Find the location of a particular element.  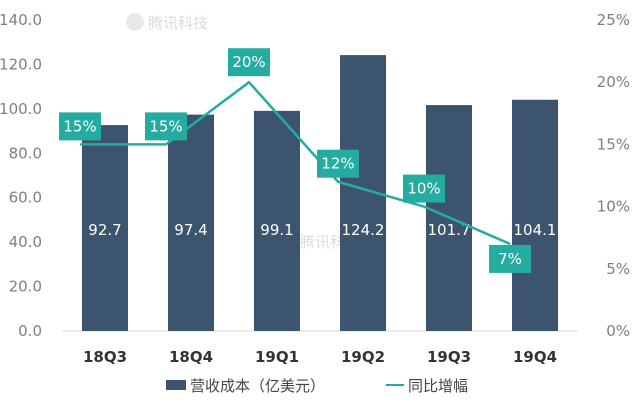

bar-value-label: 104.1 is located at coordinates (535, 230).